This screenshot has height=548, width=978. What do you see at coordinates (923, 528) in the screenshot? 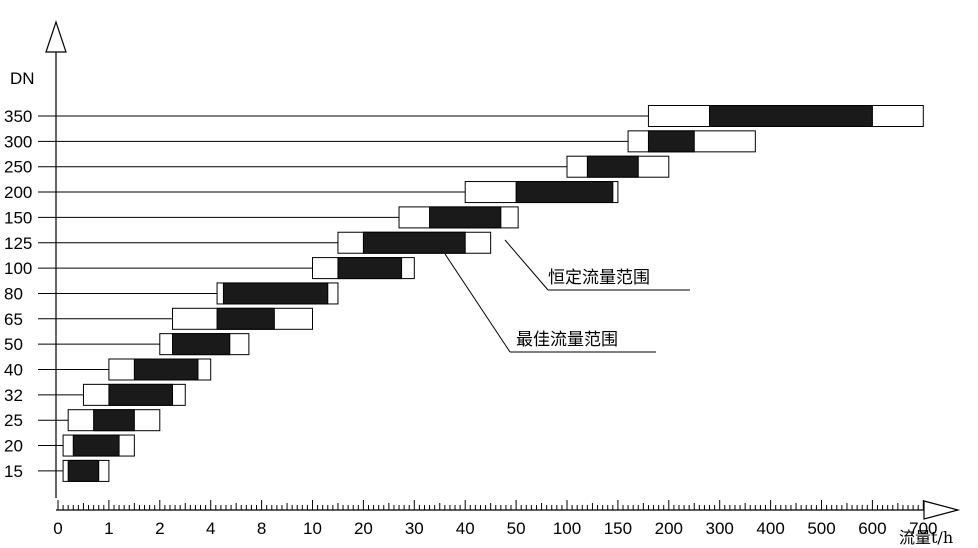
I see `x-tick-label: 700` at bounding box center [923, 528].